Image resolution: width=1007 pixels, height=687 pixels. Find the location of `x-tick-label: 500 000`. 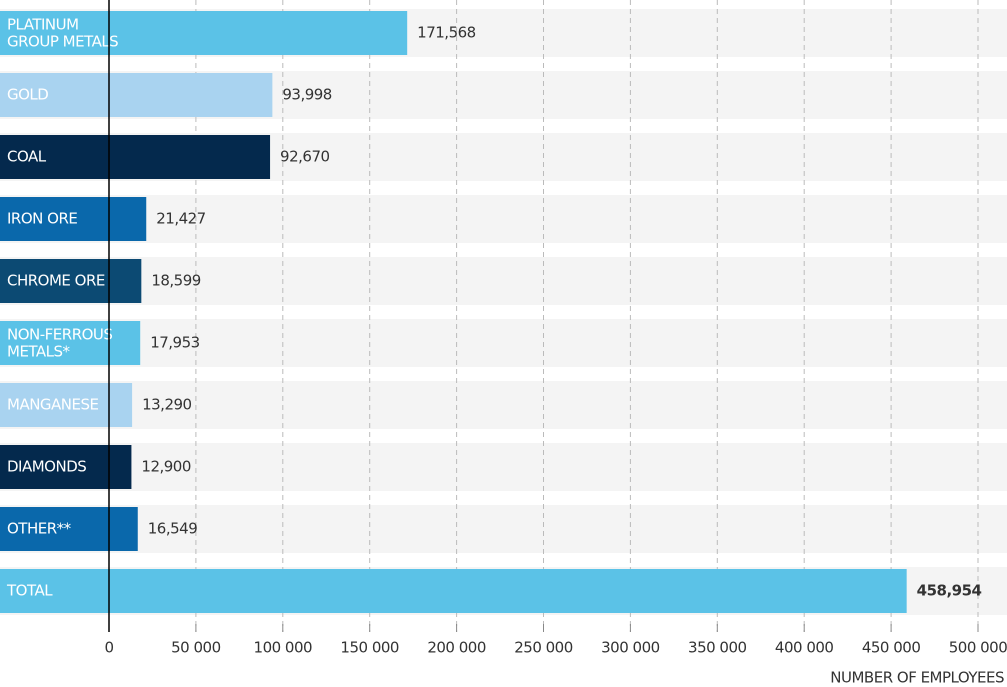

x-tick-label: 500 000 is located at coordinates (978, 648).